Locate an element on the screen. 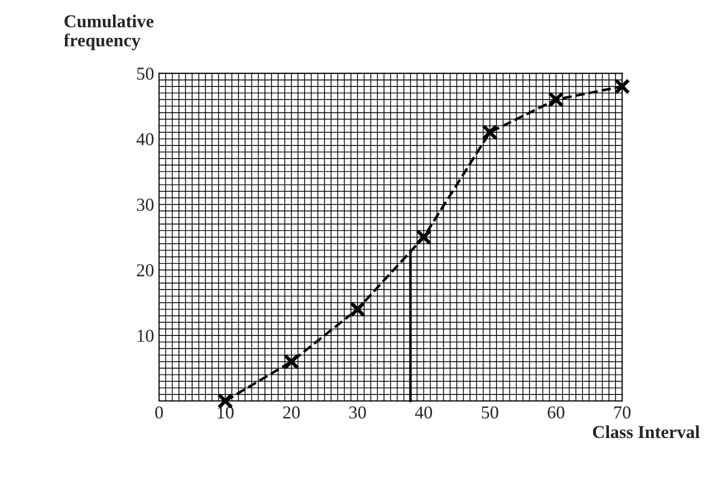 This screenshot has height=489, width=707. y-axis-title: Cumulative frequency is located at coordinates (109, 32).